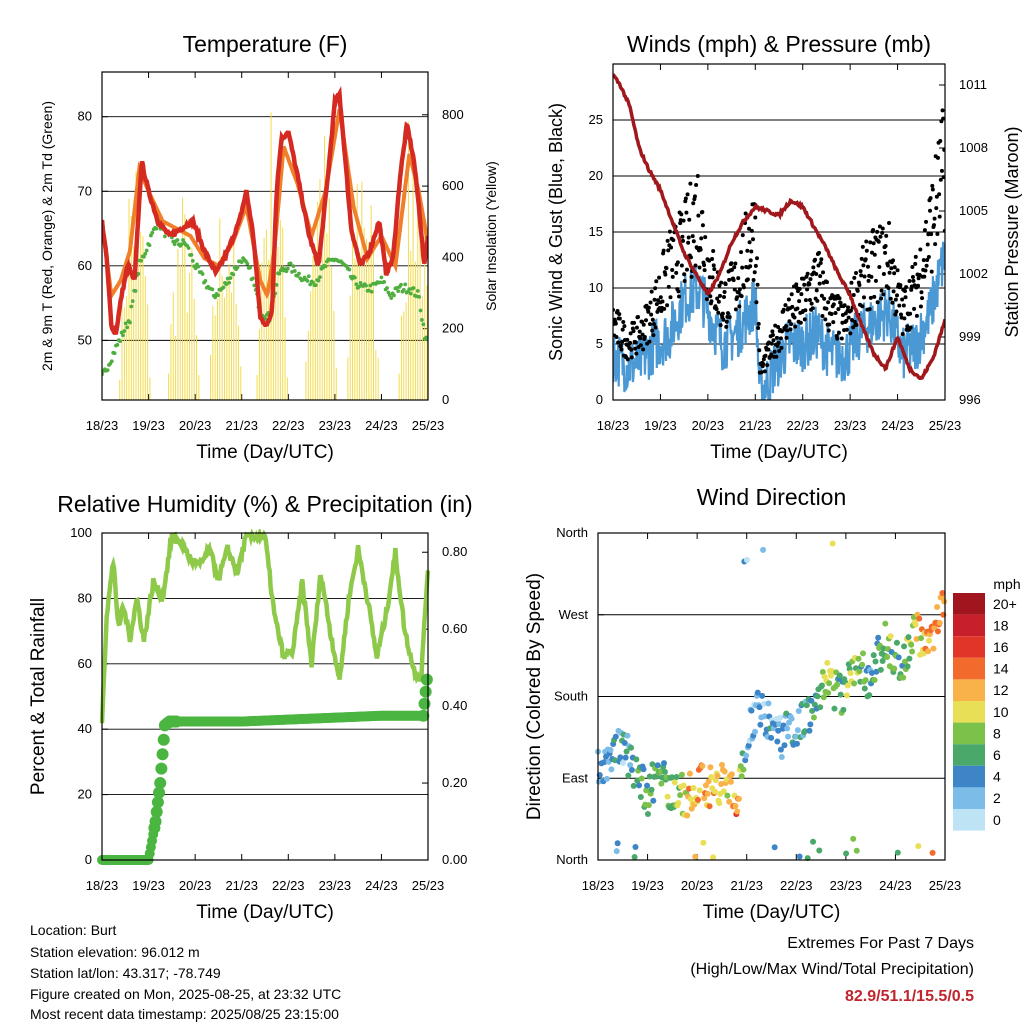 The image size is (1024, 1024). Describe the element at coordinates (85, 794) in the screenshot. I see `y-tick-label: 20` at that location.